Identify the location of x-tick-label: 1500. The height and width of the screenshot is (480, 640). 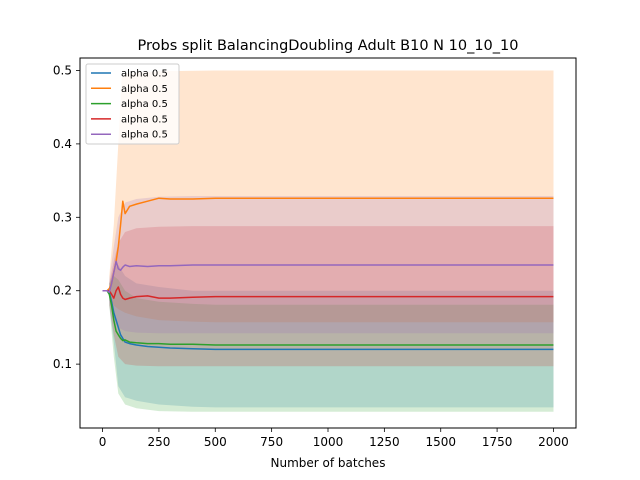
(440, 442).